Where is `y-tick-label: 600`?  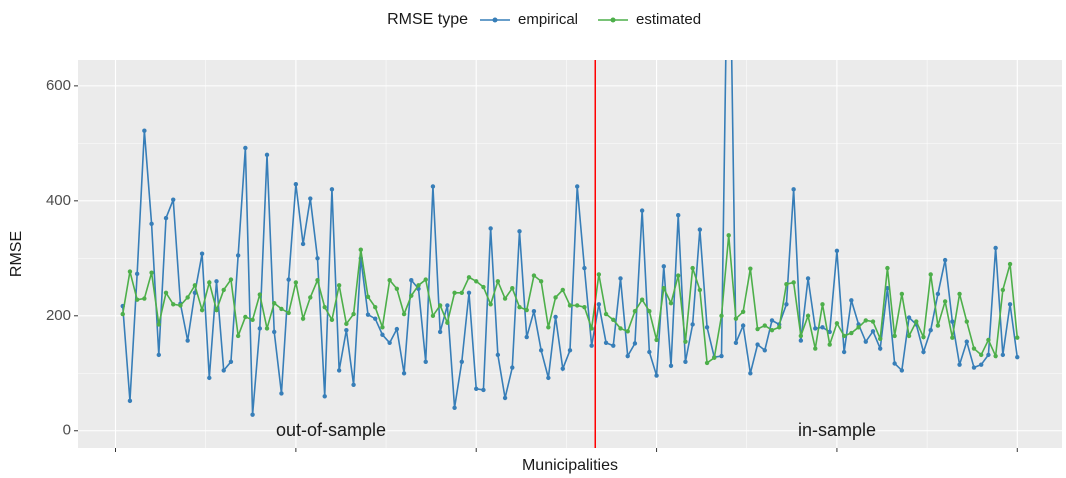
y-tick-label: 600 is located at coordinates (58, 85).